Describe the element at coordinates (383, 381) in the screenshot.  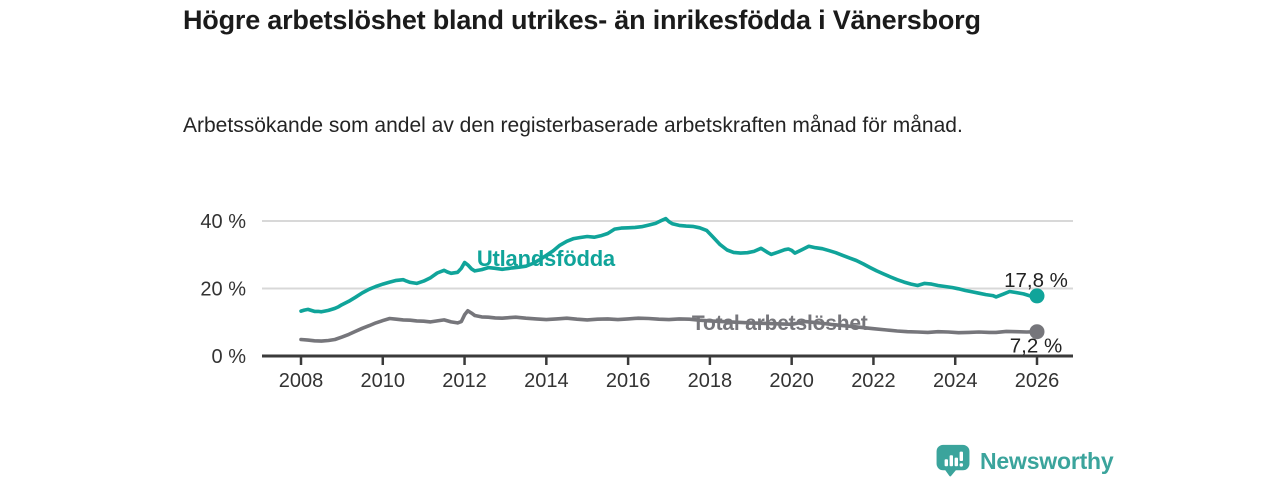
I see `x-tick-label-2010: 2010` at that location.